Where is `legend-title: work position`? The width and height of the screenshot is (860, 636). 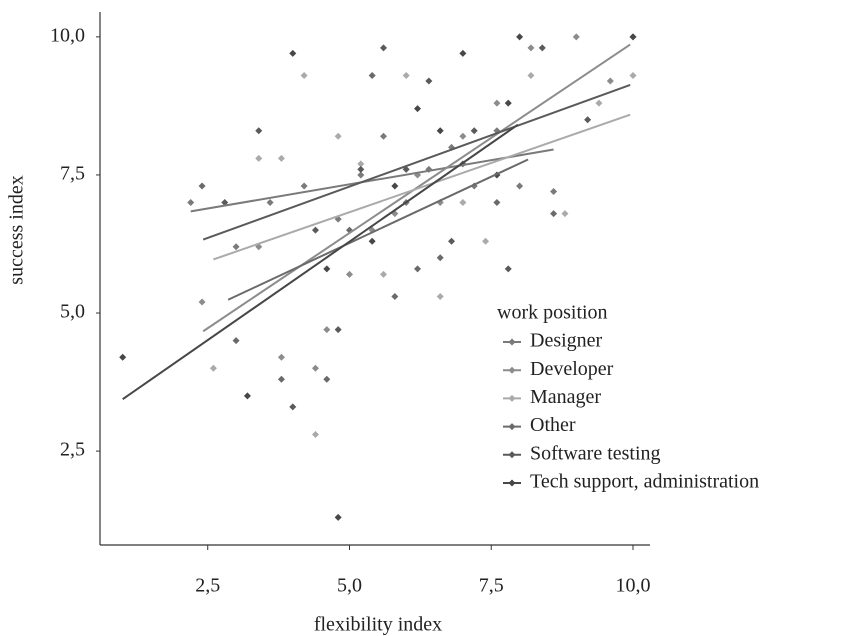
legend-title: work position is located at coordinates (552, 313).